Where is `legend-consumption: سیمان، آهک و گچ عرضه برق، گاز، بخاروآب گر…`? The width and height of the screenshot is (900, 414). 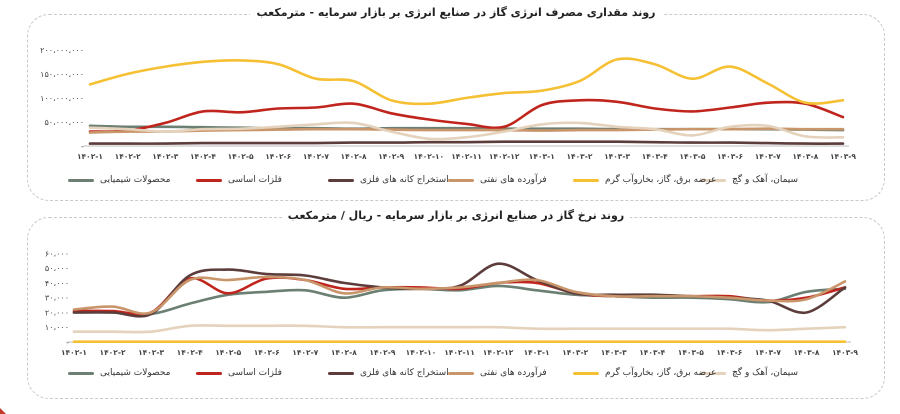
legend-consumption: سیمان، آهک و گچ عرضه برق، گاز، بخاروآب گر… is located at coordinates (456, 182).